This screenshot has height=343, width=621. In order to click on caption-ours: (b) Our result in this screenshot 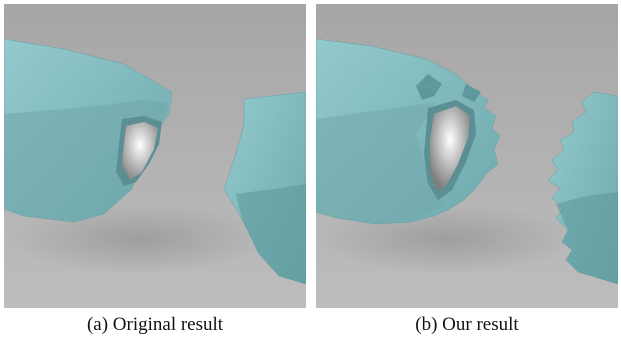, I will do `click(467, 324)`.